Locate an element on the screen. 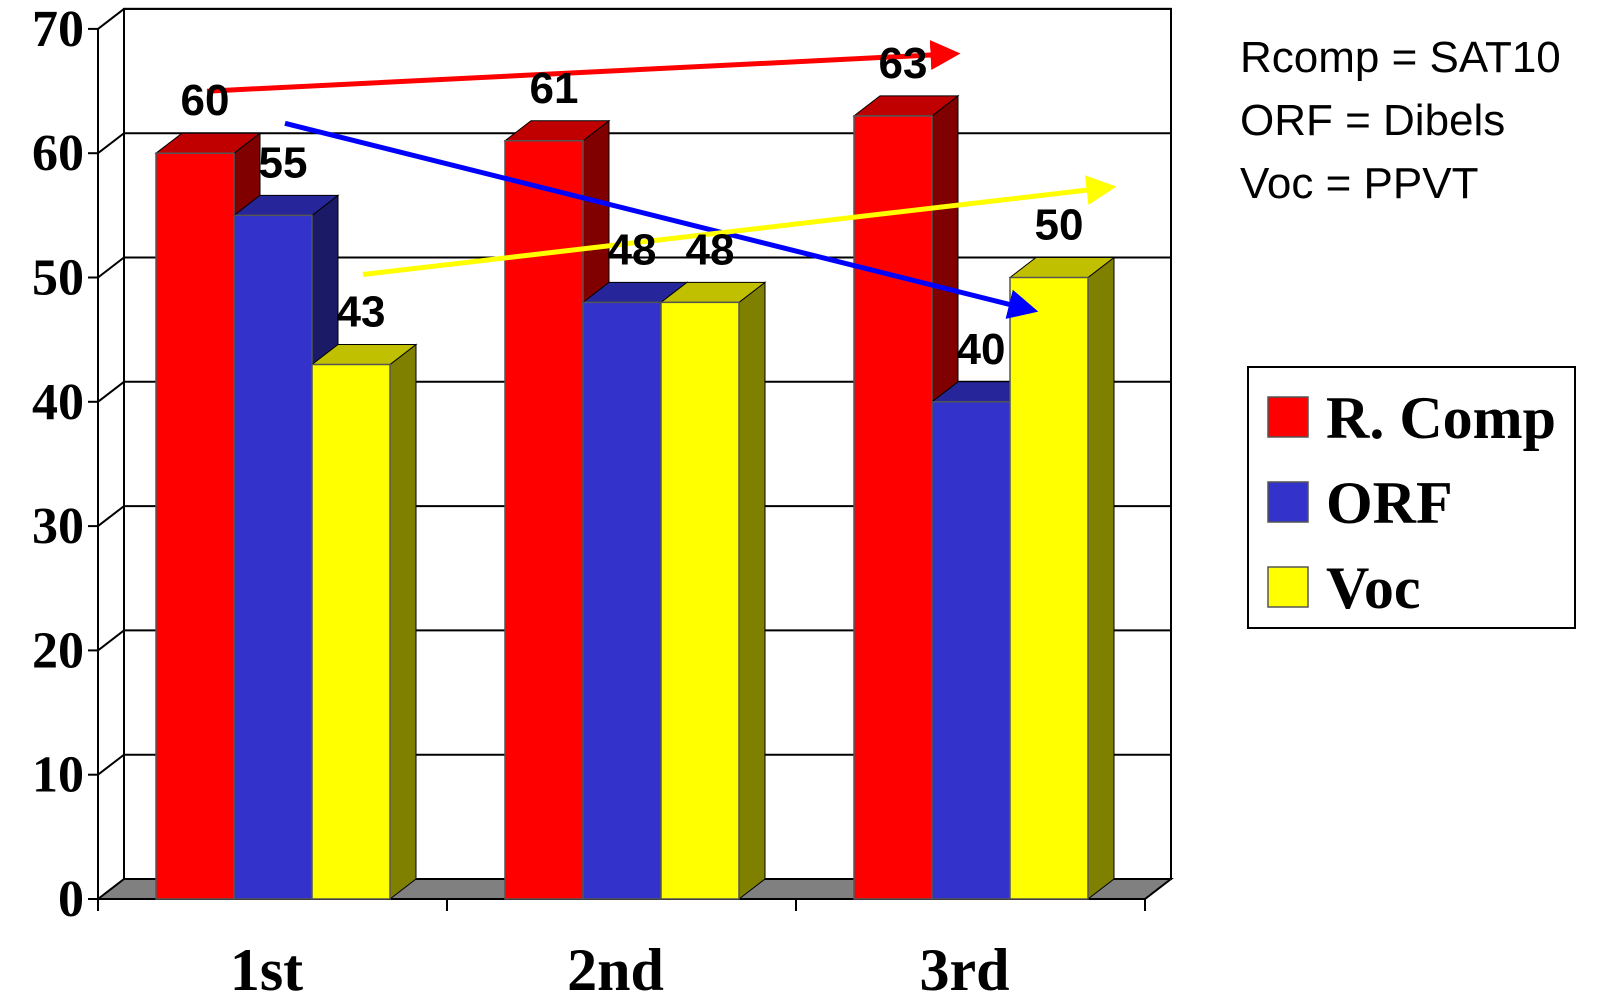 The height and width of the screenshot is (992, 1600). y-tick-label: 10 is located at coordinates (58, 775).